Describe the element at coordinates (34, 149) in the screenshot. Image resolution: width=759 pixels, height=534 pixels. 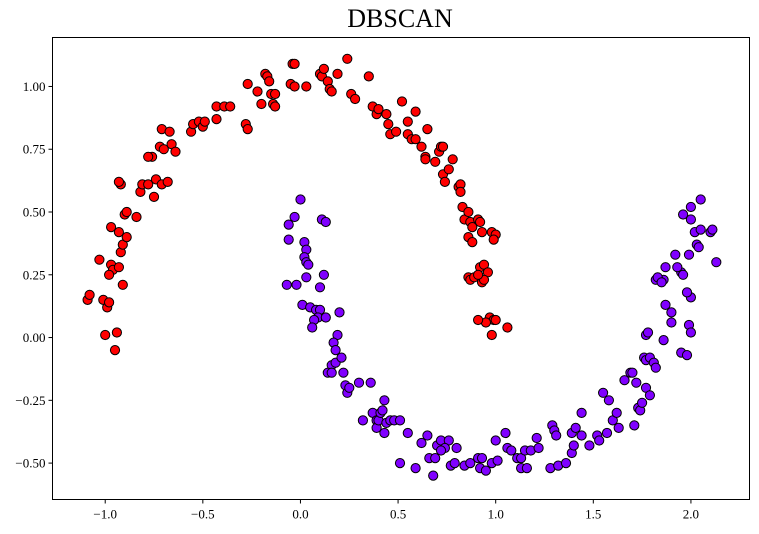
I see `y-tick-label: 0.75` at that location.